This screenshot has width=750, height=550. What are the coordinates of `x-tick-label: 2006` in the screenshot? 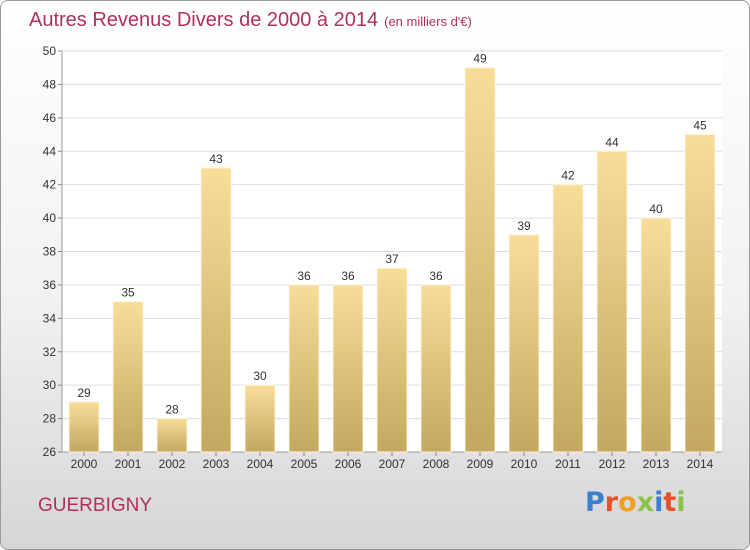 It's located at (348, 464).